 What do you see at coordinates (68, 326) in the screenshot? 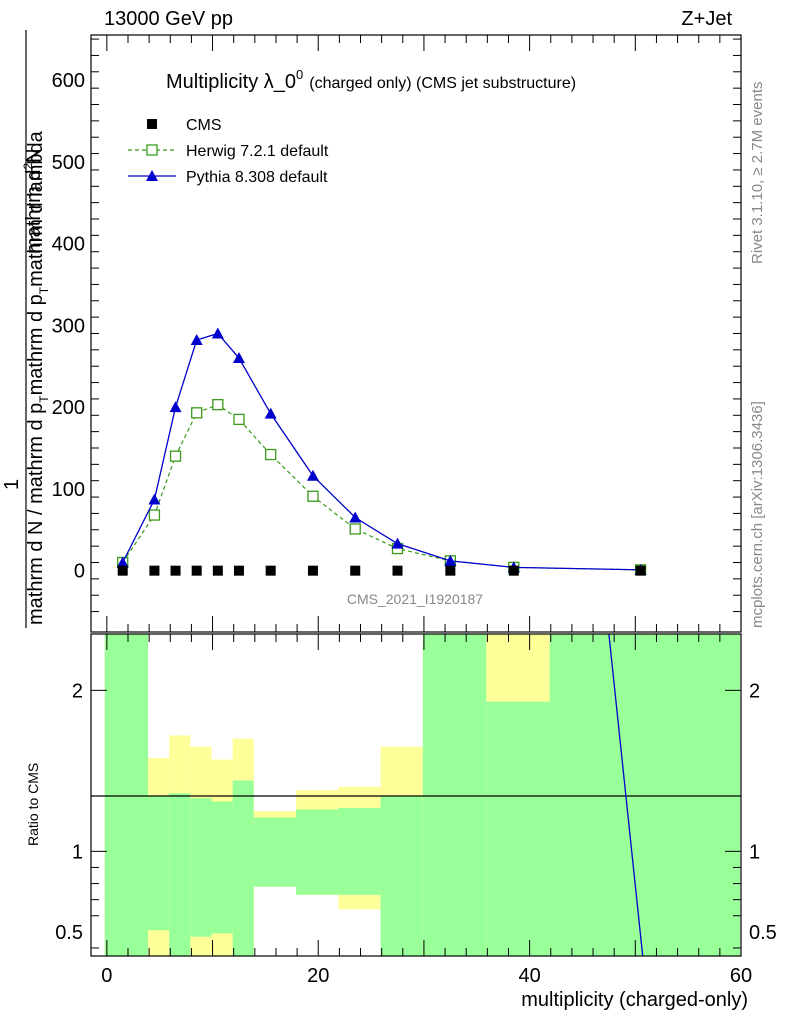
I see `y-tick-label: 300` at bounding box center [68, 326].